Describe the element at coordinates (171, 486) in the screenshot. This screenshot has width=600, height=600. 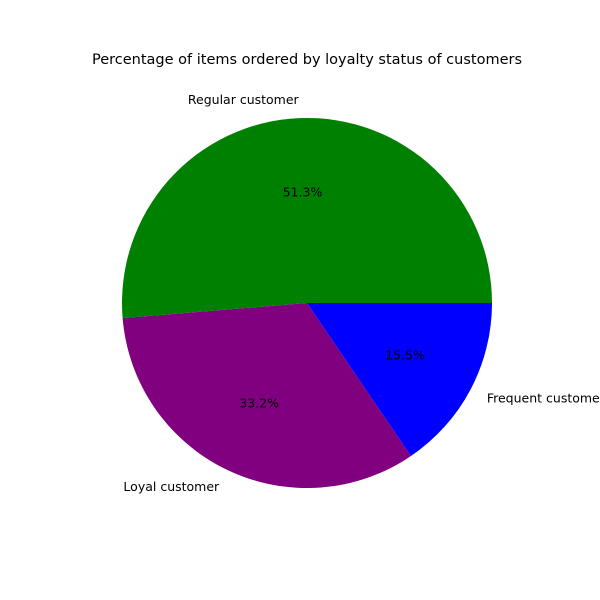
I see `category-label-loyal-customer: Loyal customer` at that location.